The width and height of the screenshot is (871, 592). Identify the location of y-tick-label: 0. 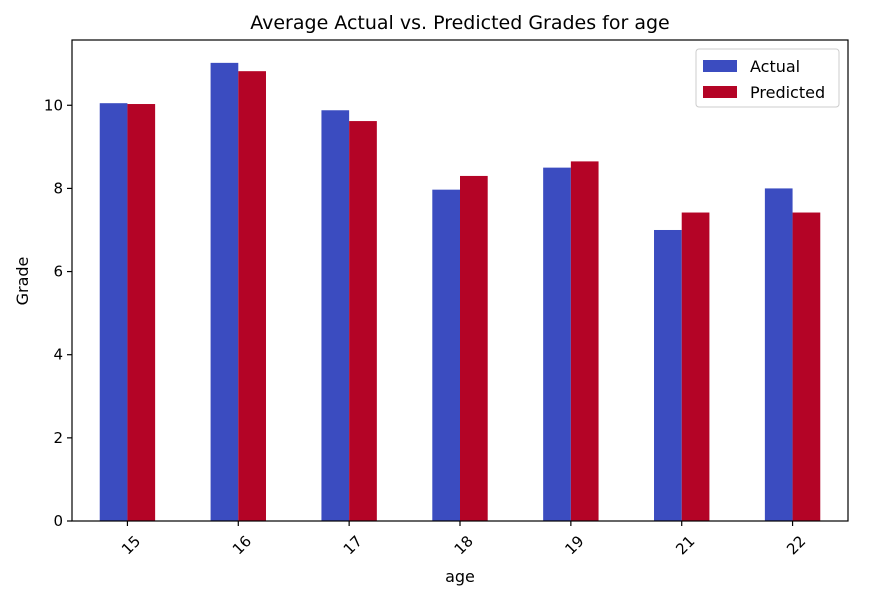
(58, 521).